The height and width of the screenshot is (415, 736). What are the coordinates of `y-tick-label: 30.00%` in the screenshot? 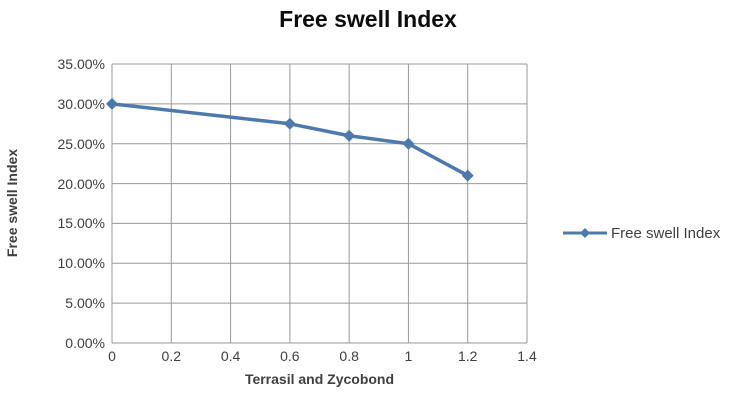 It's located at (81, 103).